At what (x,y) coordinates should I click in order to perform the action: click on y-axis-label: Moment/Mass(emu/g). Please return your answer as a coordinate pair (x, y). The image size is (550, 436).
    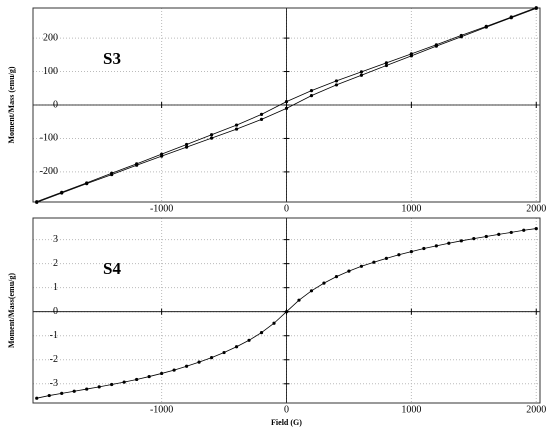
    Looking at the image, I should click on (11, 310).